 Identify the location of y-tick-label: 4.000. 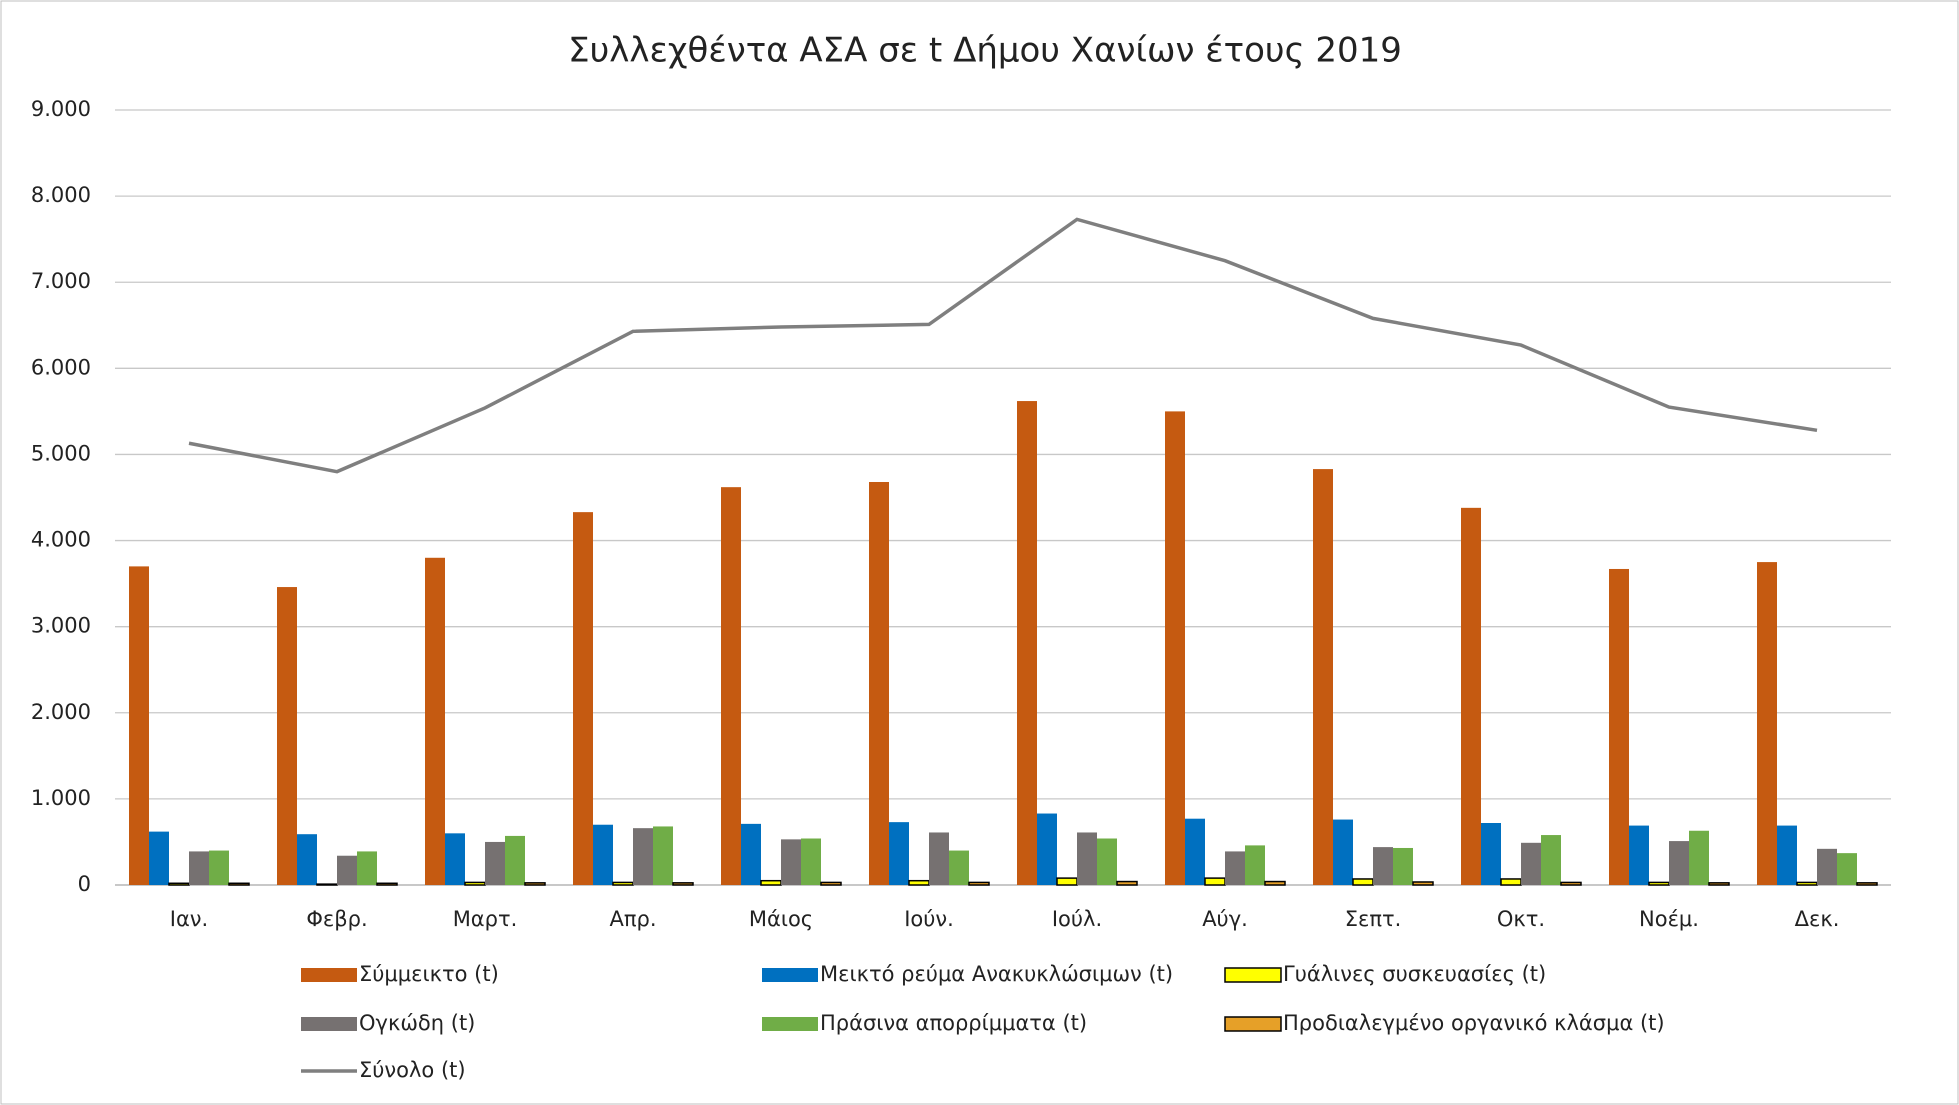
(61, 540).